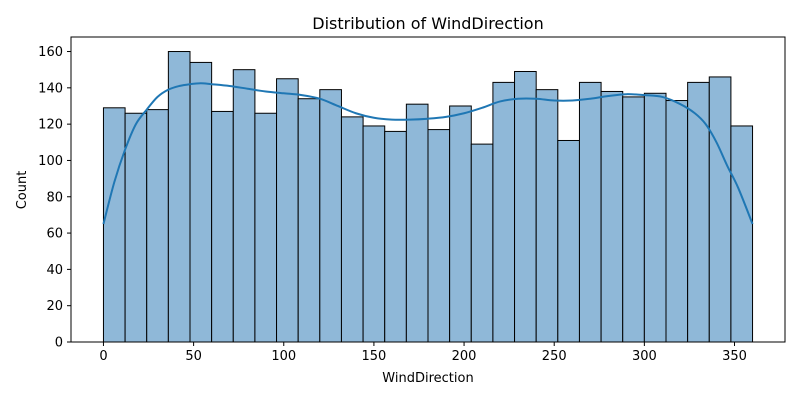 The image size is (800, 400). What do you see at coordinates (423, 353) in the screenshot?
I see `x-axis: 0 50 100 150 200 250 300 350` at bounding box center [423, 353].